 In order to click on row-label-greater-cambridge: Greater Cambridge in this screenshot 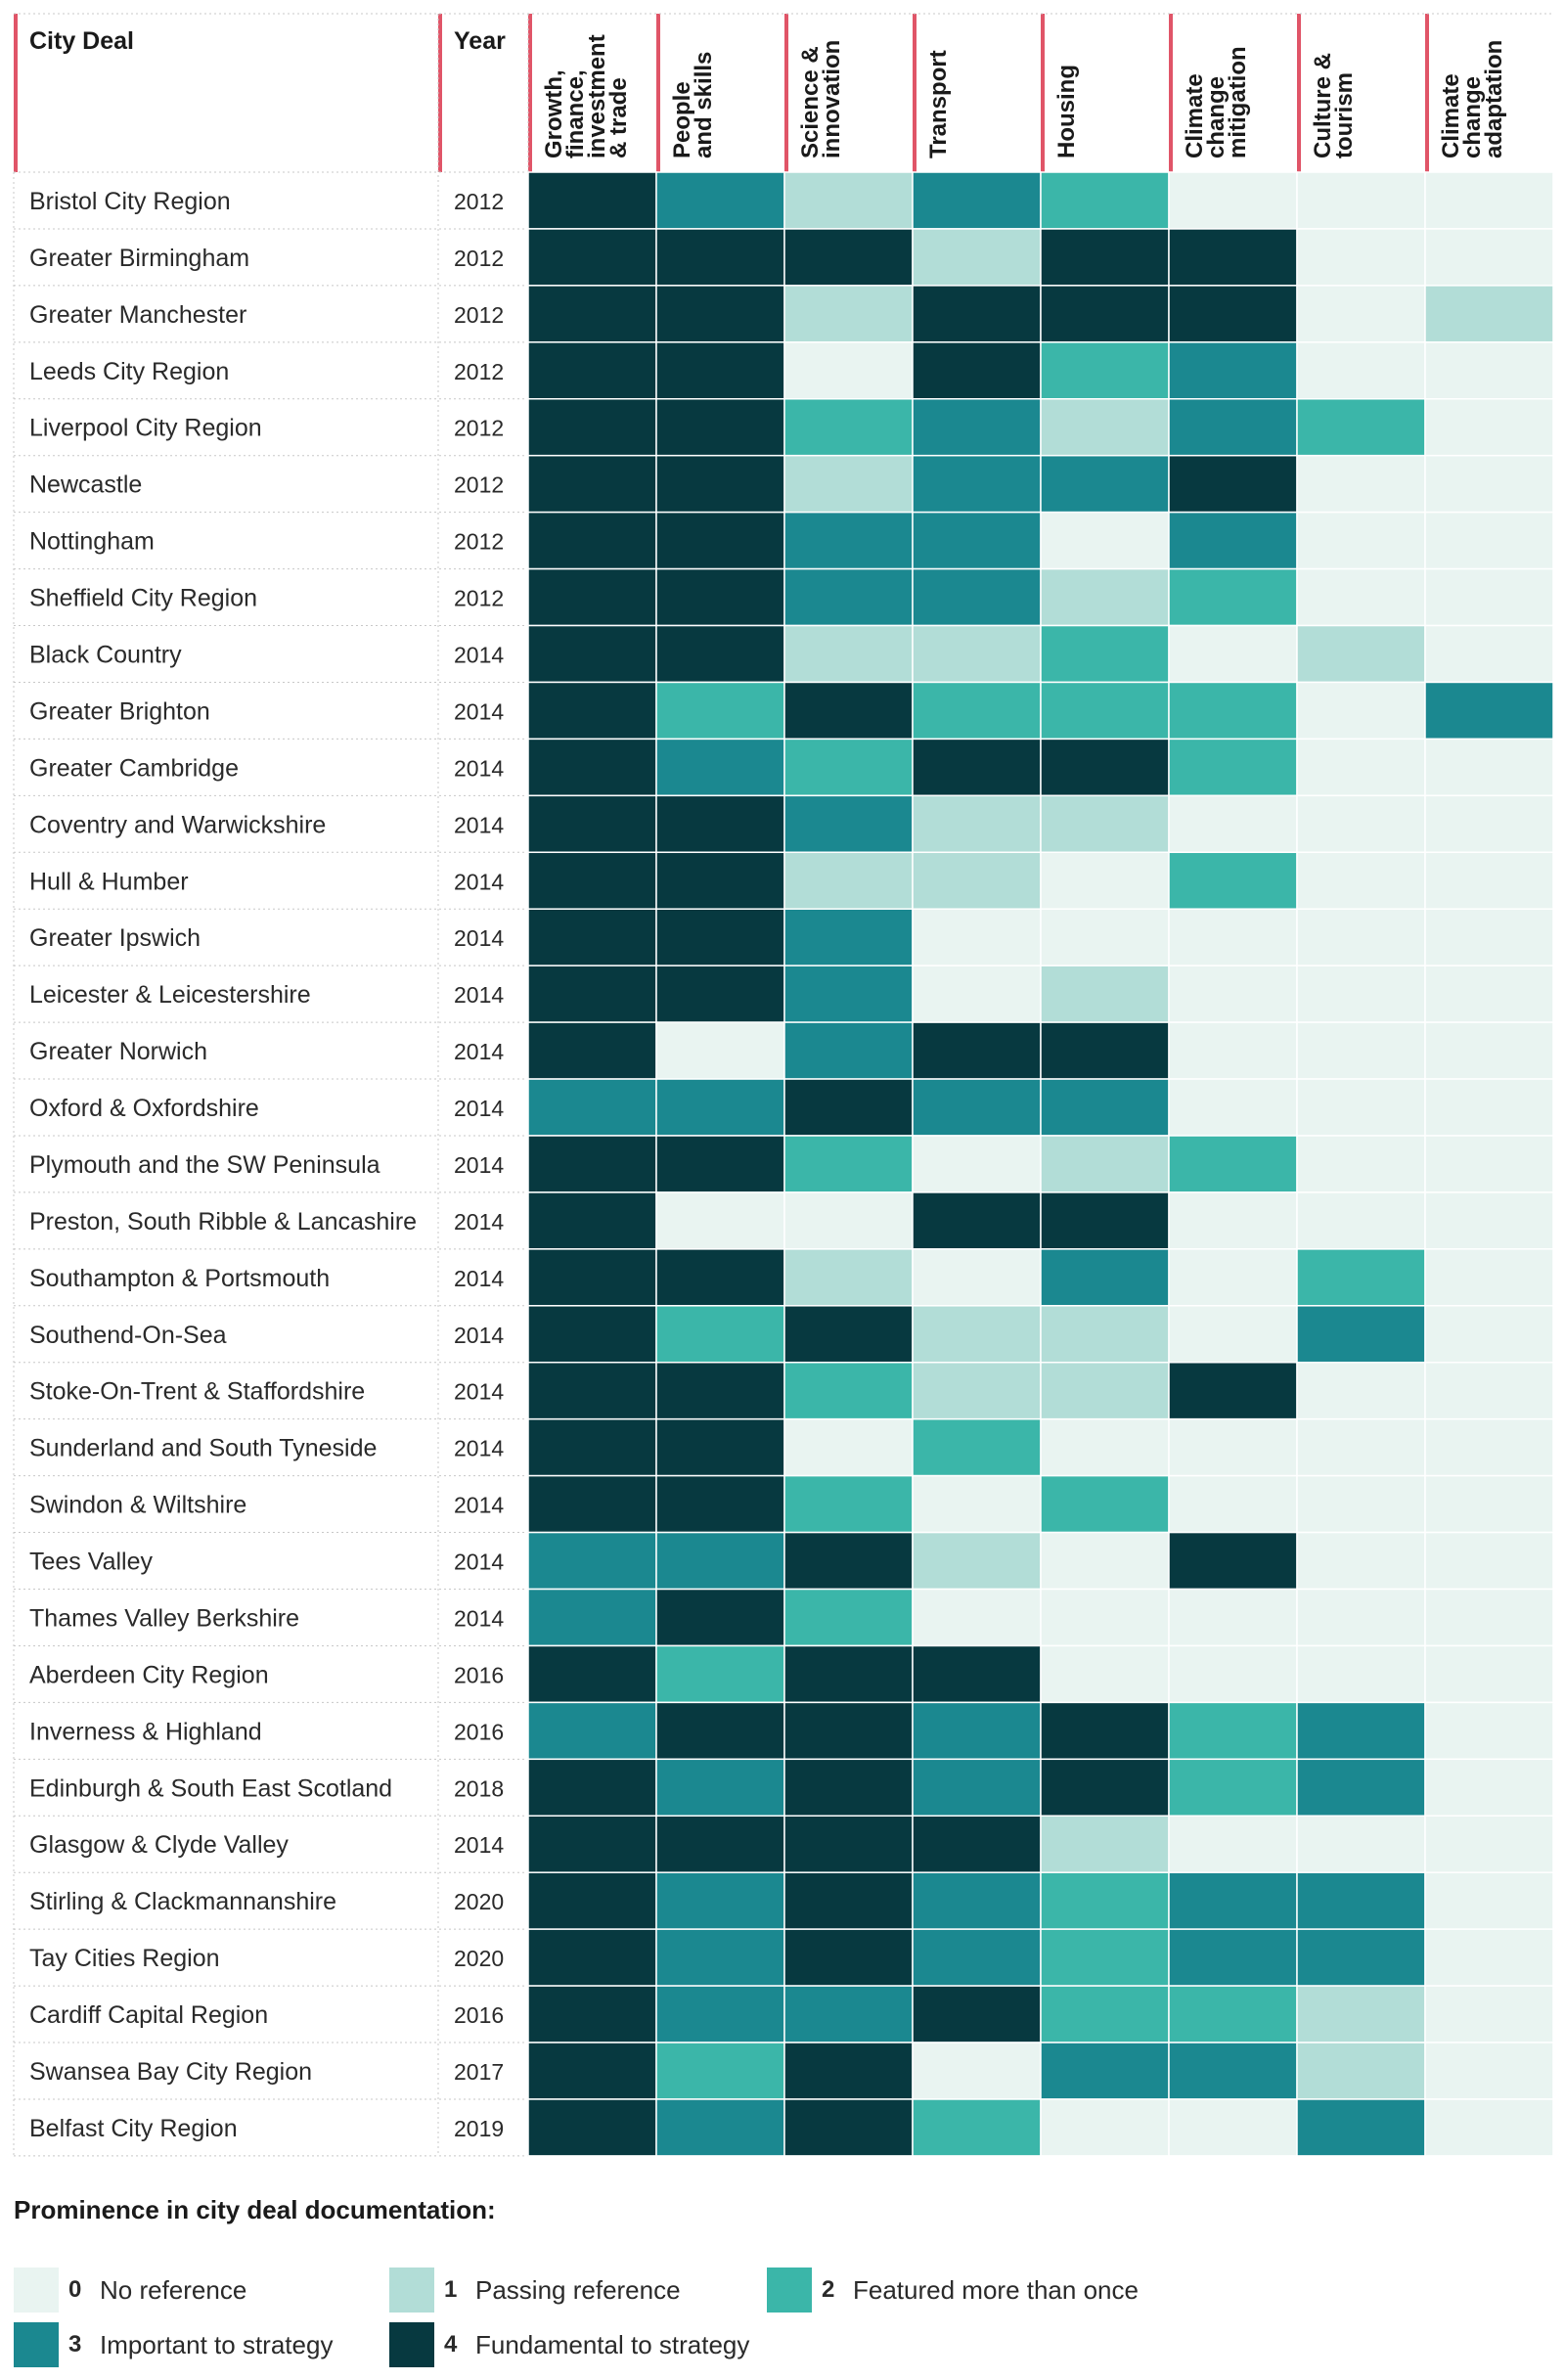, I will do `click(134, 768)`.